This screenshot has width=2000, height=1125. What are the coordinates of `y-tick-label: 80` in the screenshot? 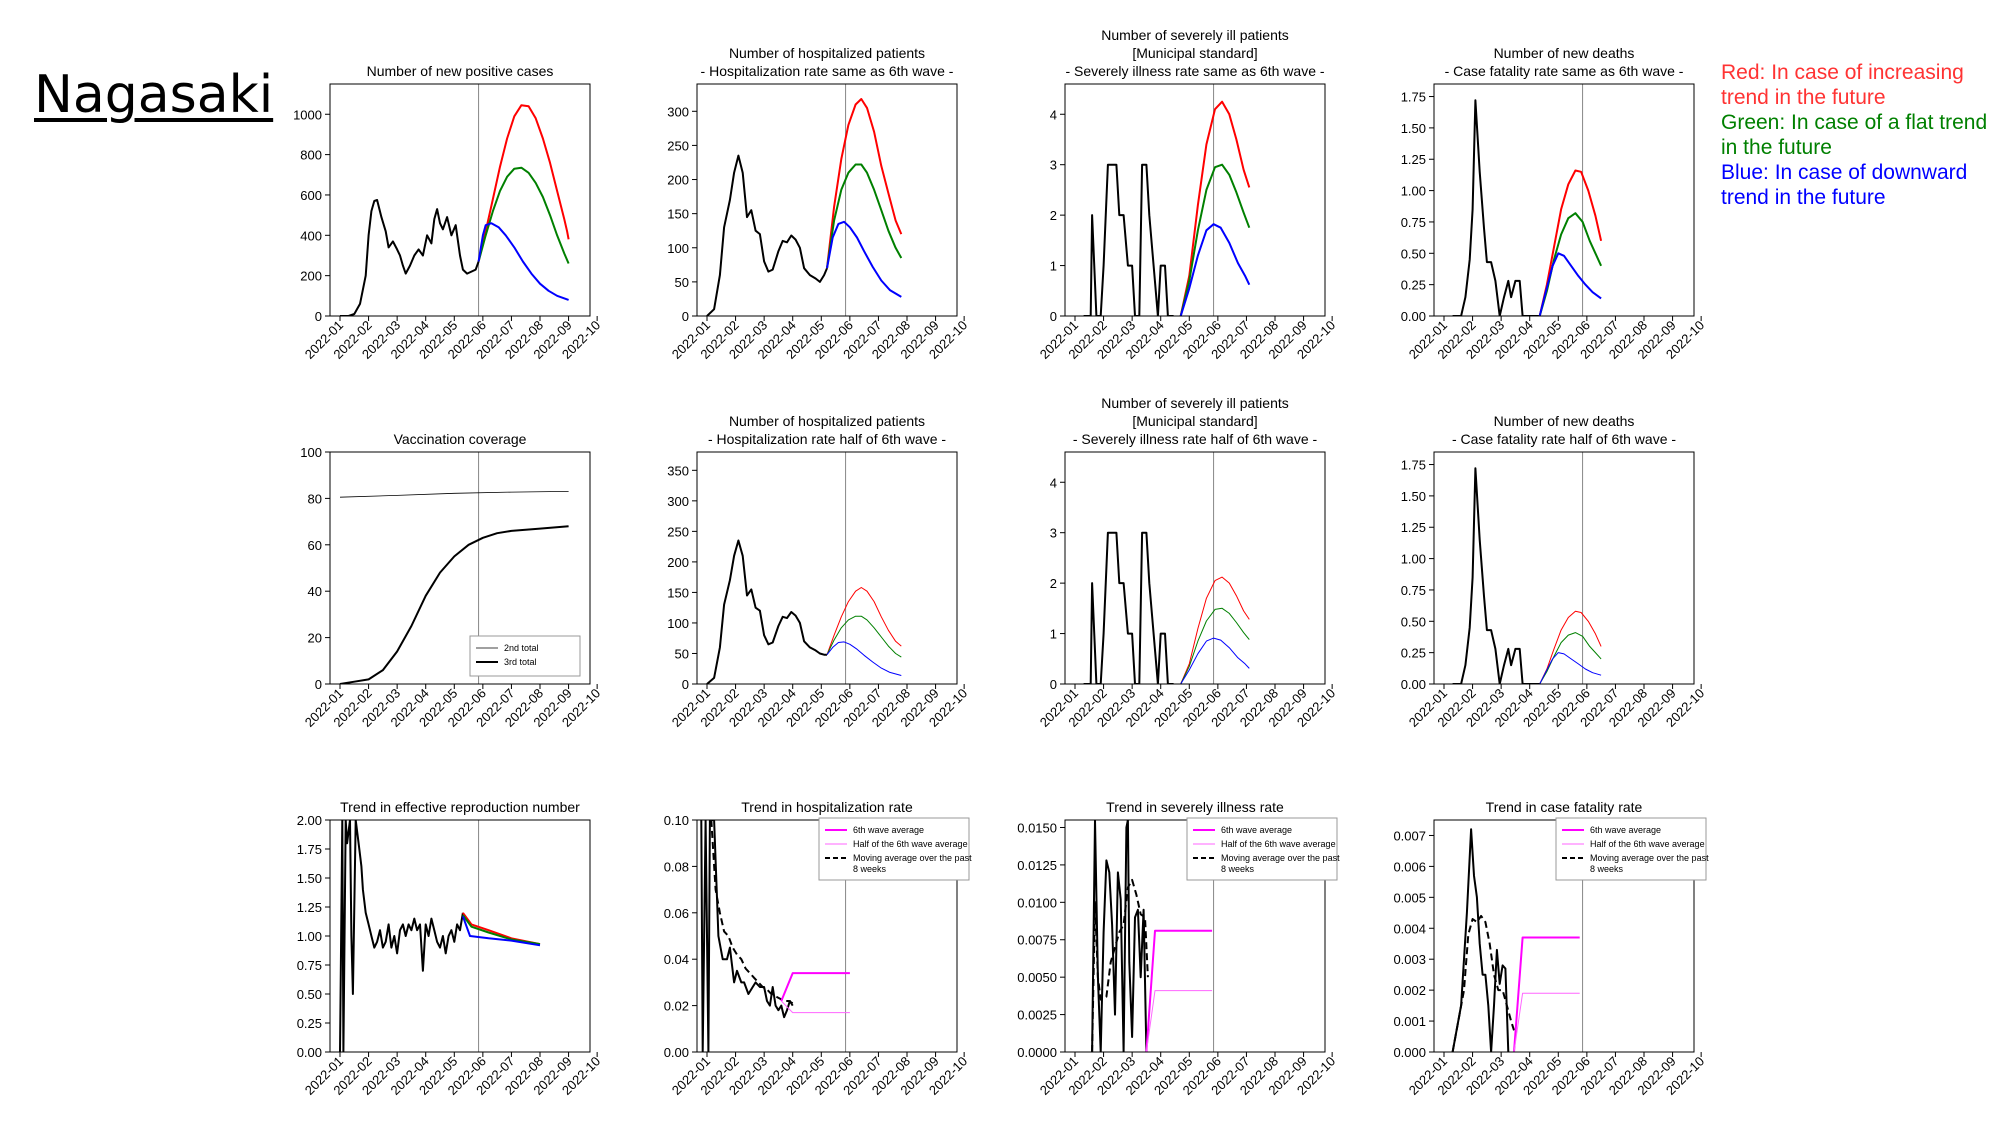 It's located at (315, 498).